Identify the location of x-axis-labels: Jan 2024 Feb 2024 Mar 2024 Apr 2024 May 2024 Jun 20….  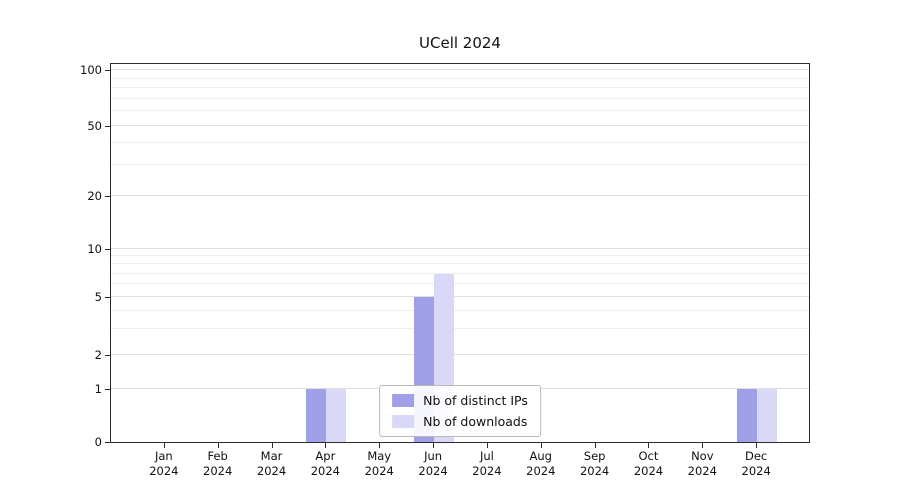
(460, 469).